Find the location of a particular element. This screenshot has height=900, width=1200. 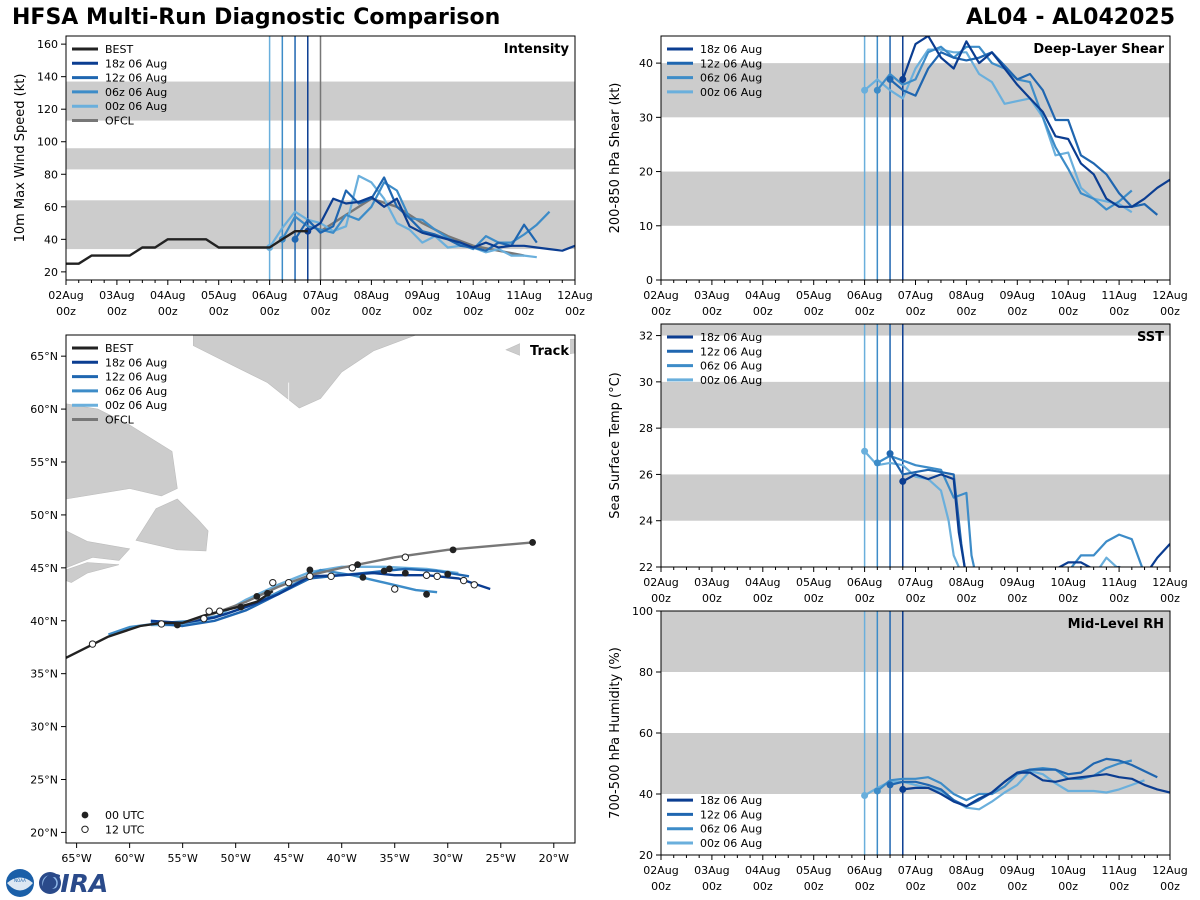

track-xtick-label: 35°W is located at coordinates (395, 858).